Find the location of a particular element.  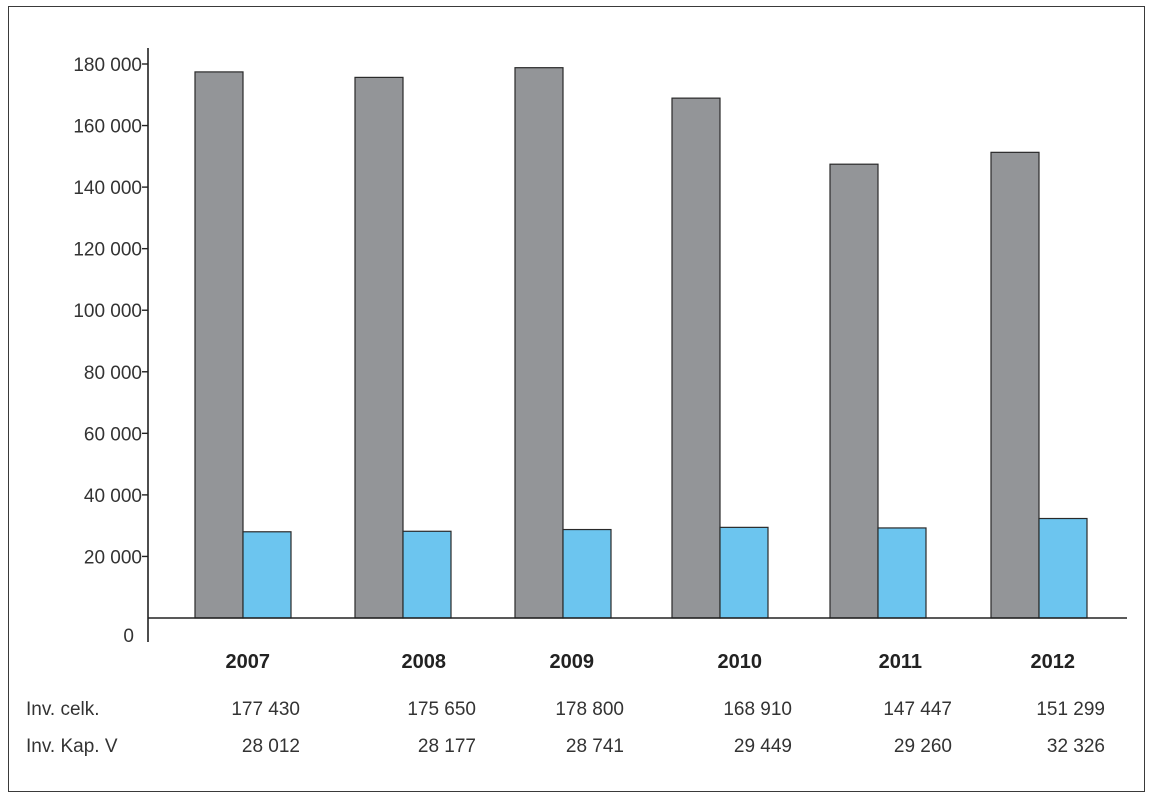

table-cell-inv-celk-2010: 168 910 is located at coordinates (757, 709).